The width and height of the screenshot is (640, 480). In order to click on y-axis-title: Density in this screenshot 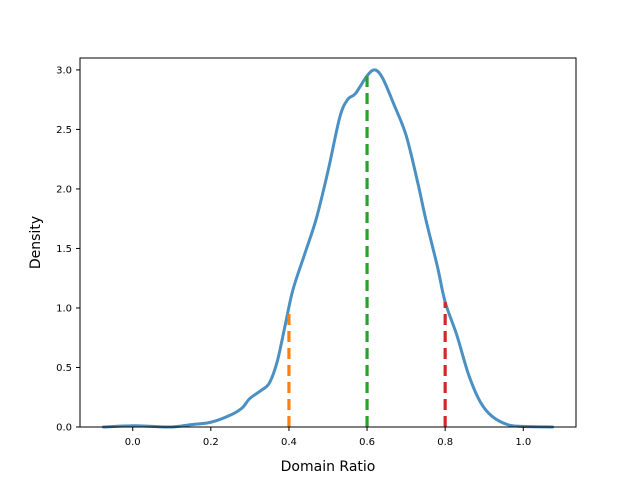, I will do `click(36, 242)`.